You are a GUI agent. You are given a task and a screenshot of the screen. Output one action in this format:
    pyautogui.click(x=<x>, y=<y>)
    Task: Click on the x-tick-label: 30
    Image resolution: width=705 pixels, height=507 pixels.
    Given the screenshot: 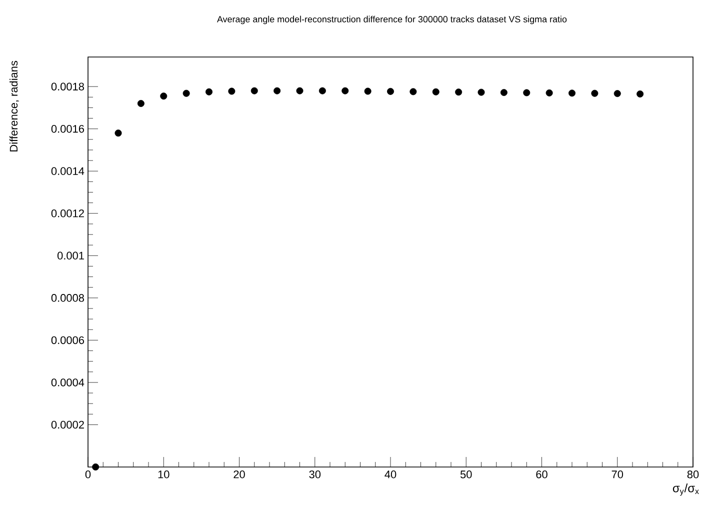 What is the action you would take?
    pyautogui.click(x=315, y=474)
    